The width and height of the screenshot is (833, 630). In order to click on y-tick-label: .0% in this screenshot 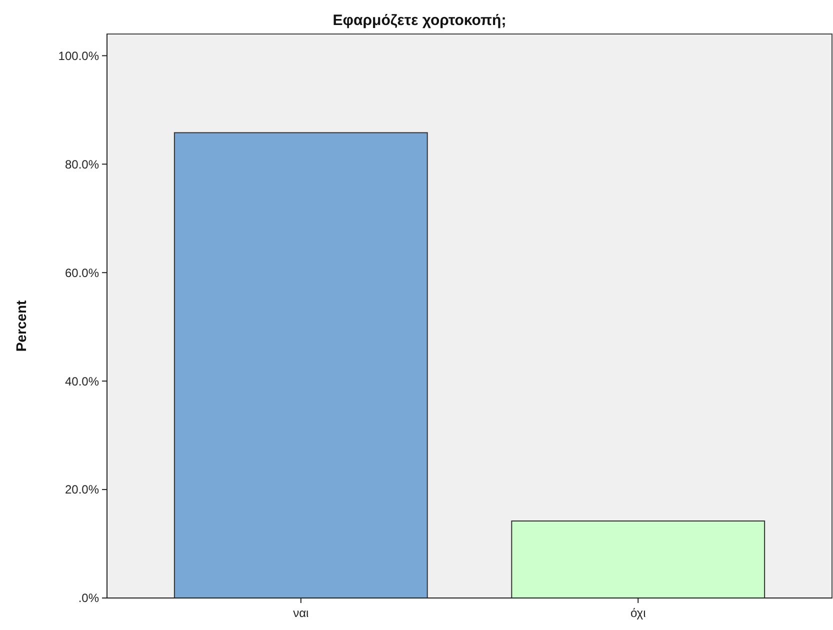, I will do `click(89, 598)`.